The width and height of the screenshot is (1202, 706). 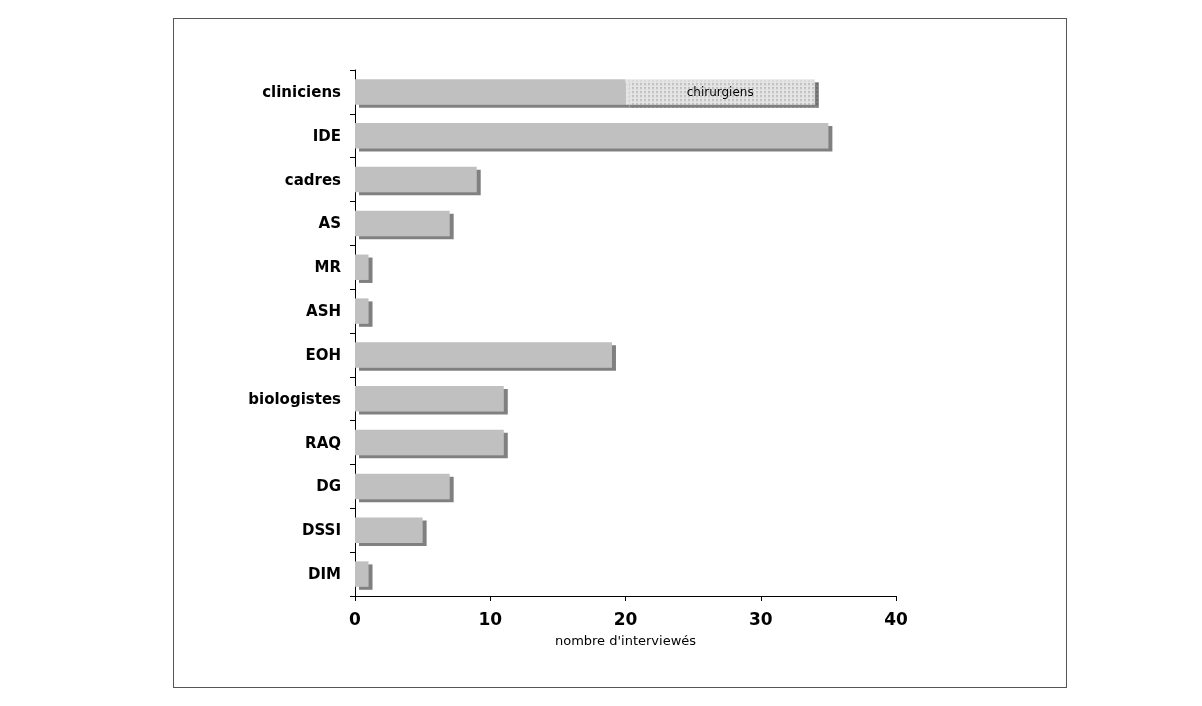 What do you see at coordinates (760, 618) in the screenshot?
I see `x-tick-label: 30` at bounding box center [760, 618].